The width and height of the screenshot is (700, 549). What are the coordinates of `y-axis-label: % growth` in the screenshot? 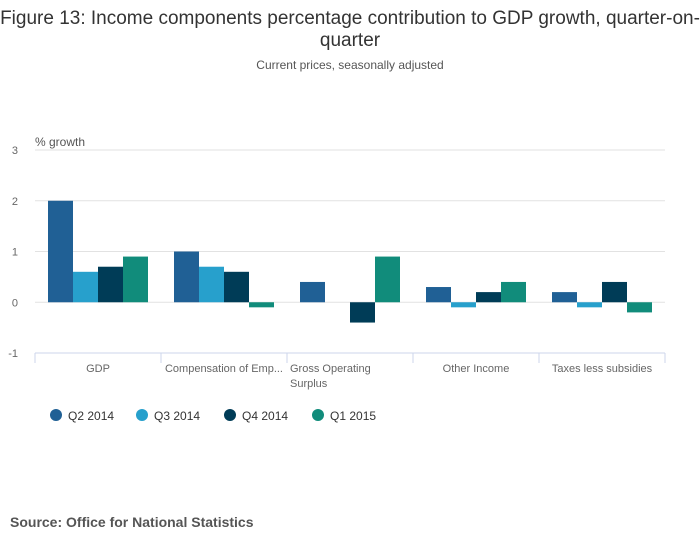 It's located at (60, 142).